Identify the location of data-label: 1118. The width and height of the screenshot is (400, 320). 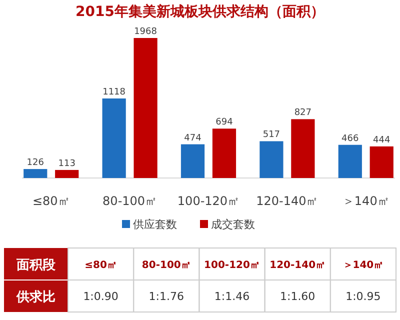
(114, 92).